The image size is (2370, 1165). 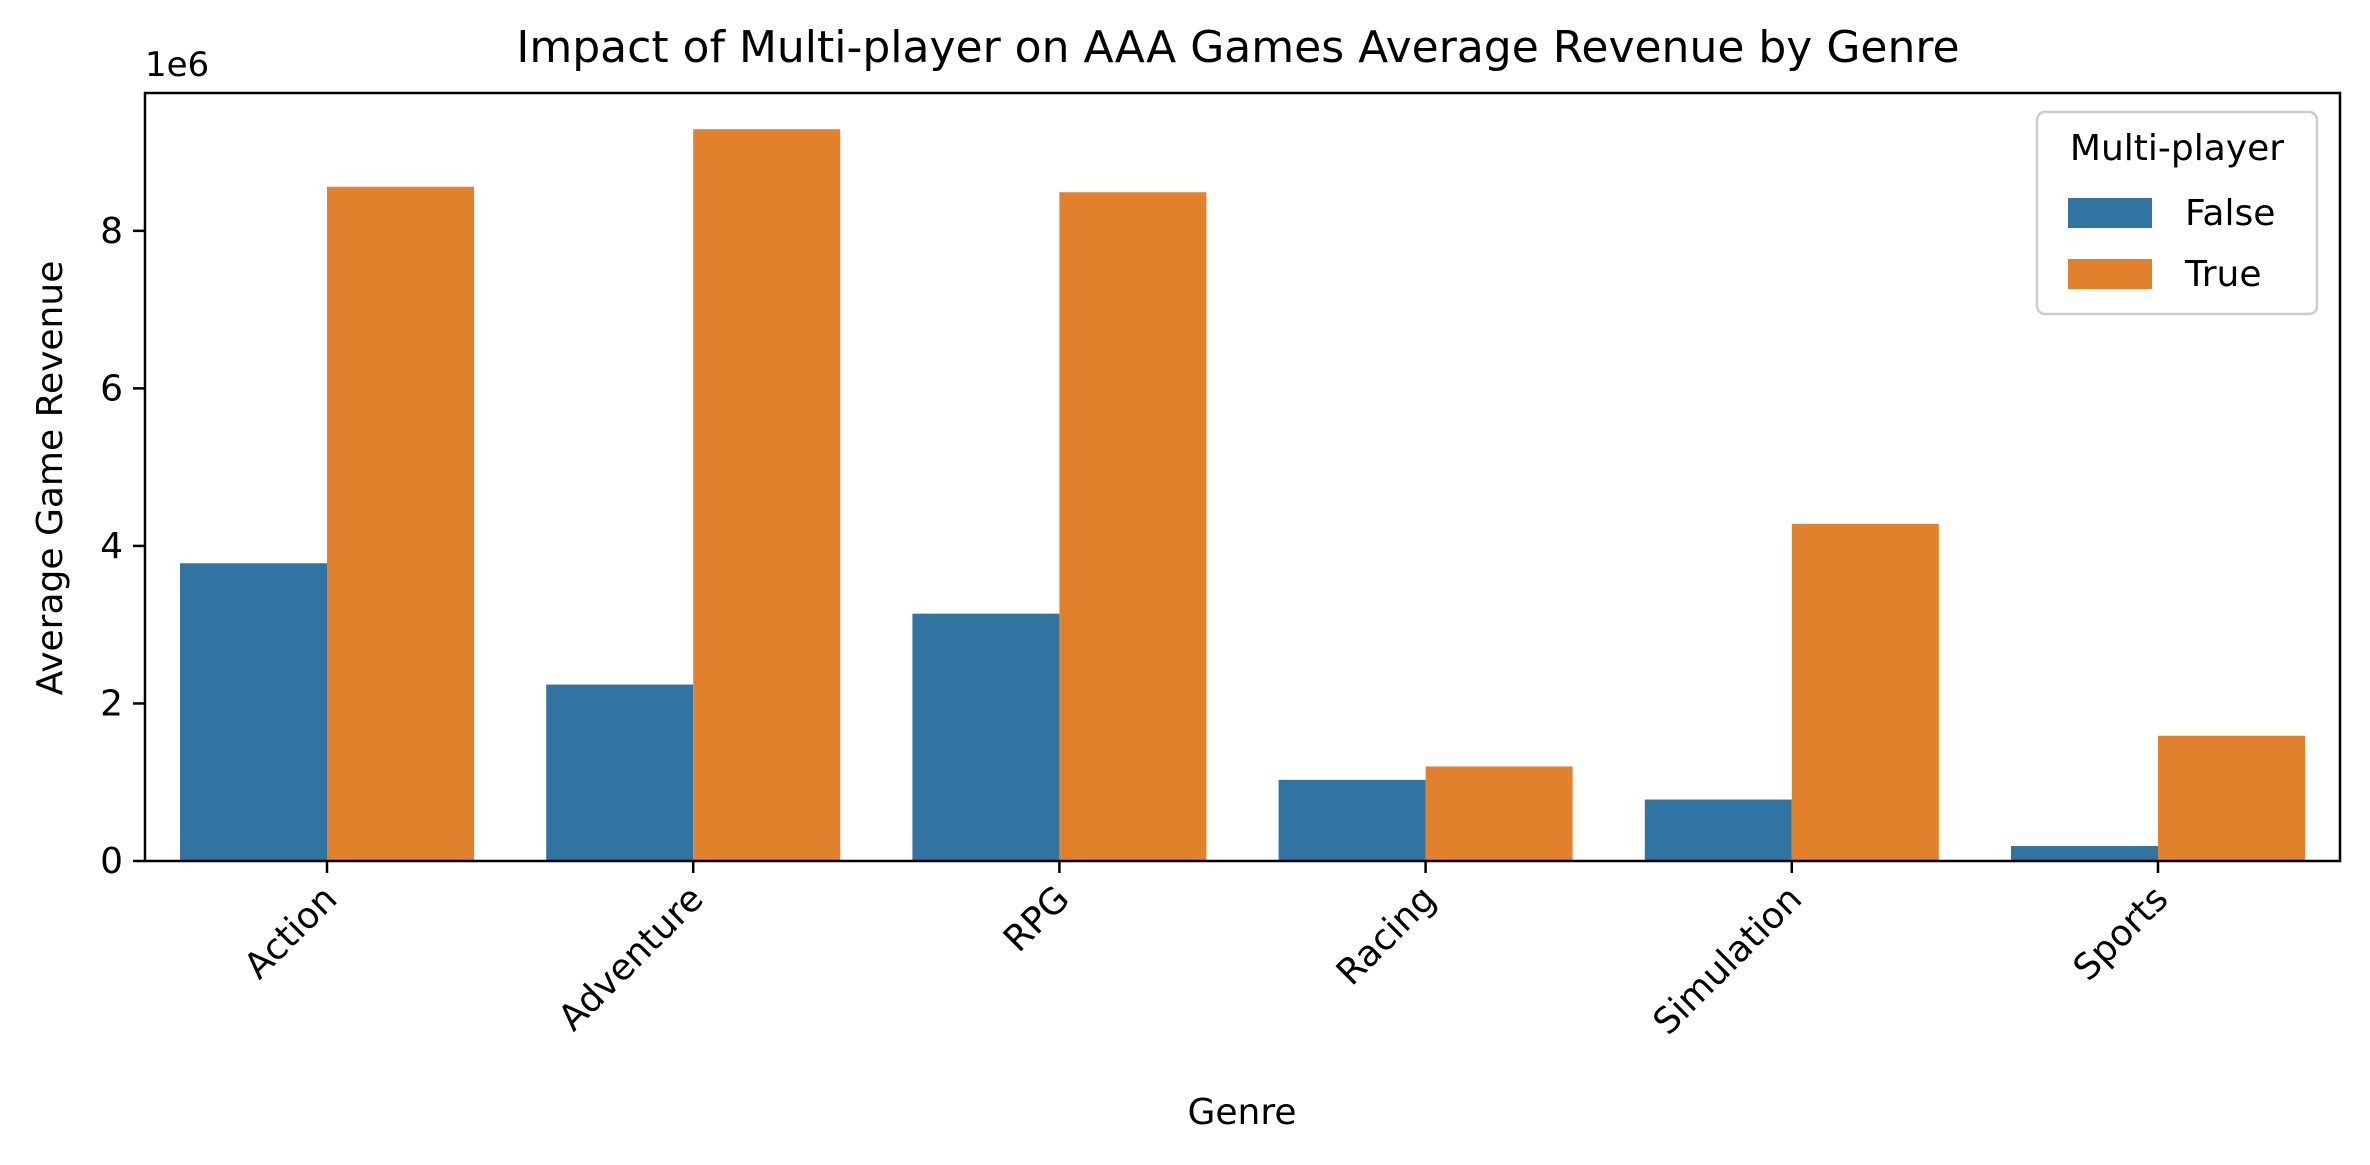 I want to click on y-ticks-layer: 0 2 4 6 8, so click(x=122, y=546).